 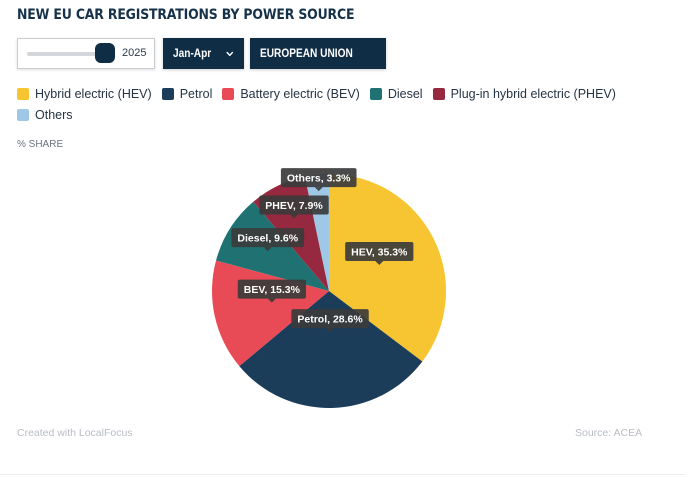 I want to click on slice-label-text: Petrol, 28.6%, so click(x=330, y=320).